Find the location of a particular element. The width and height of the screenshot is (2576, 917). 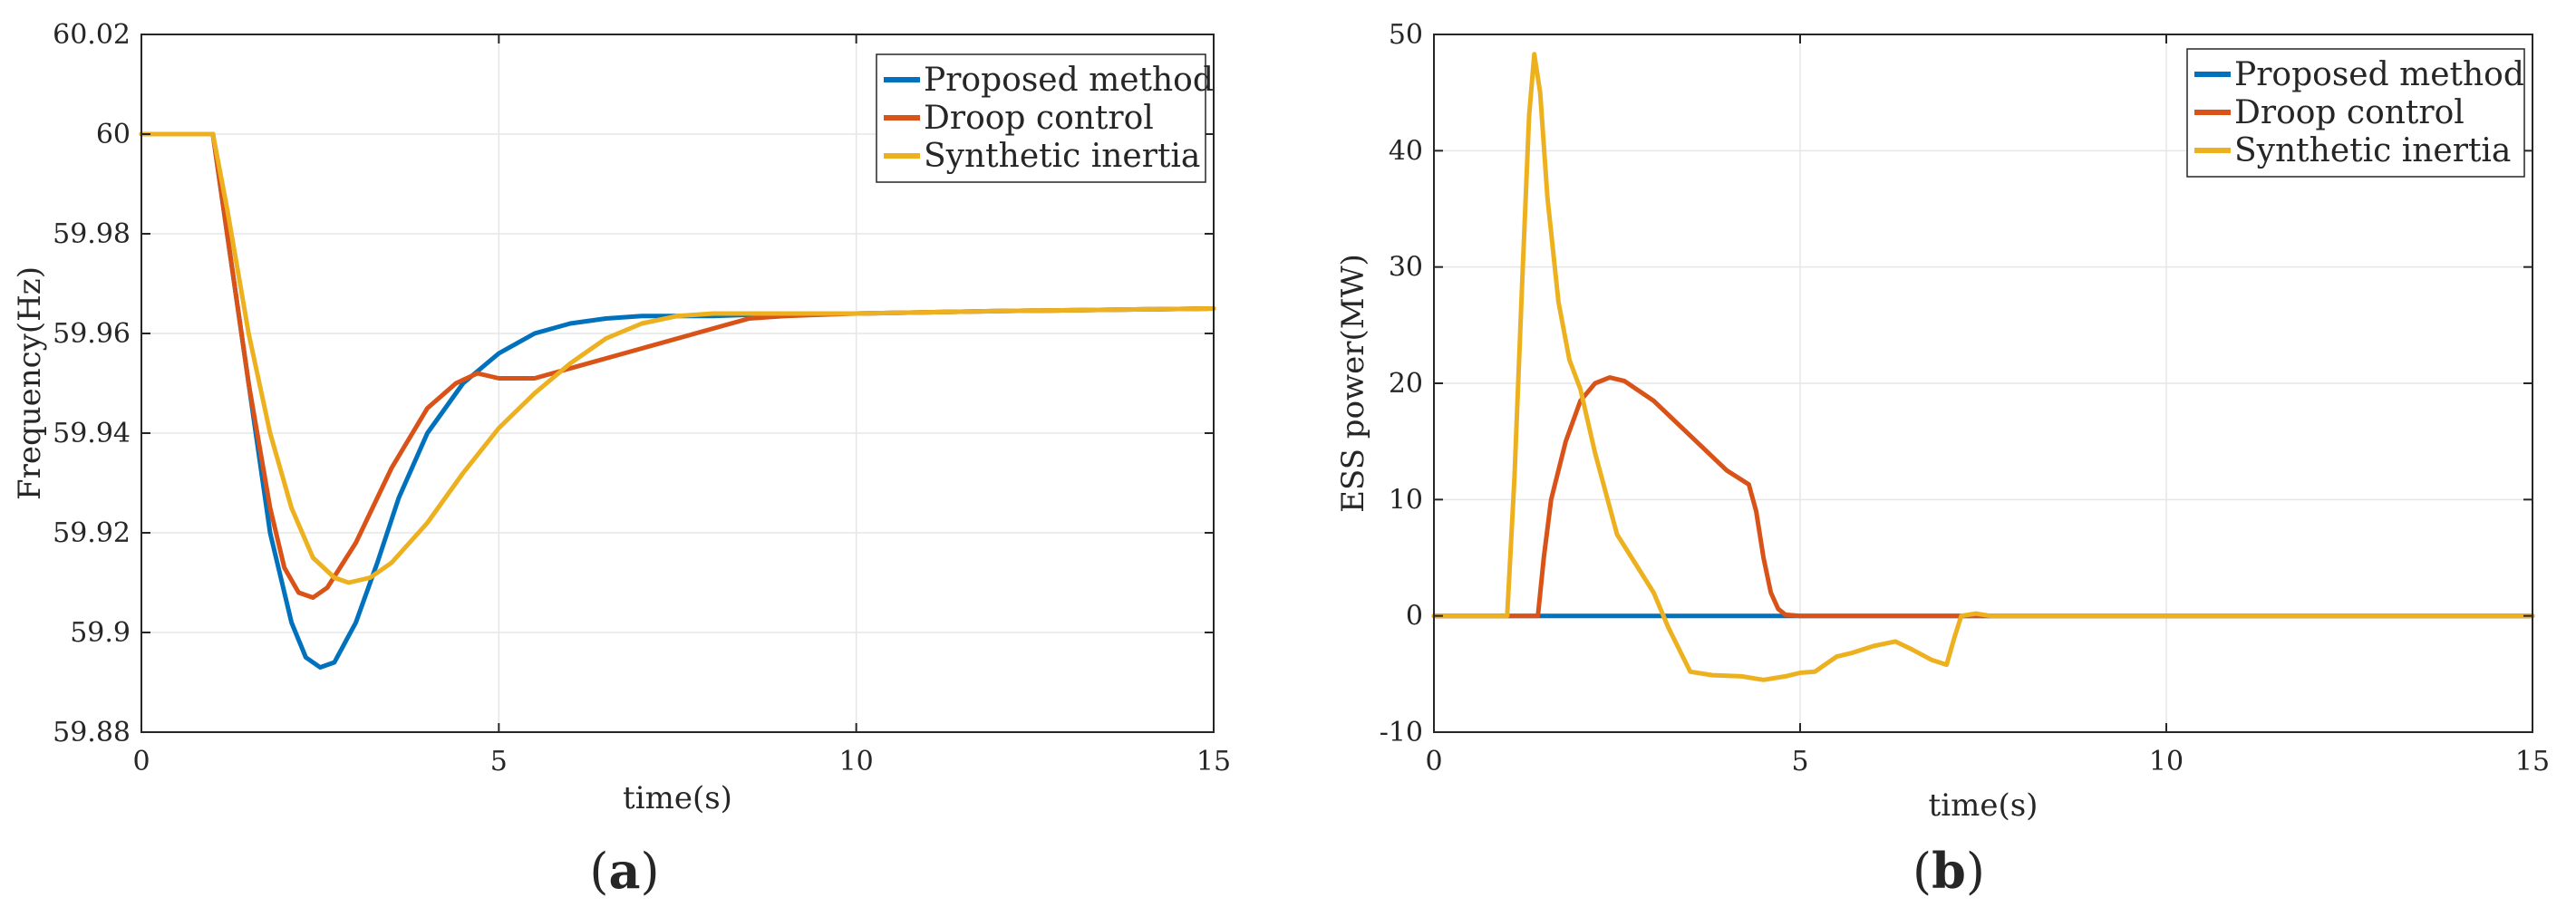

y-tick-label: 59.98 is located at coordinates (92, 234).